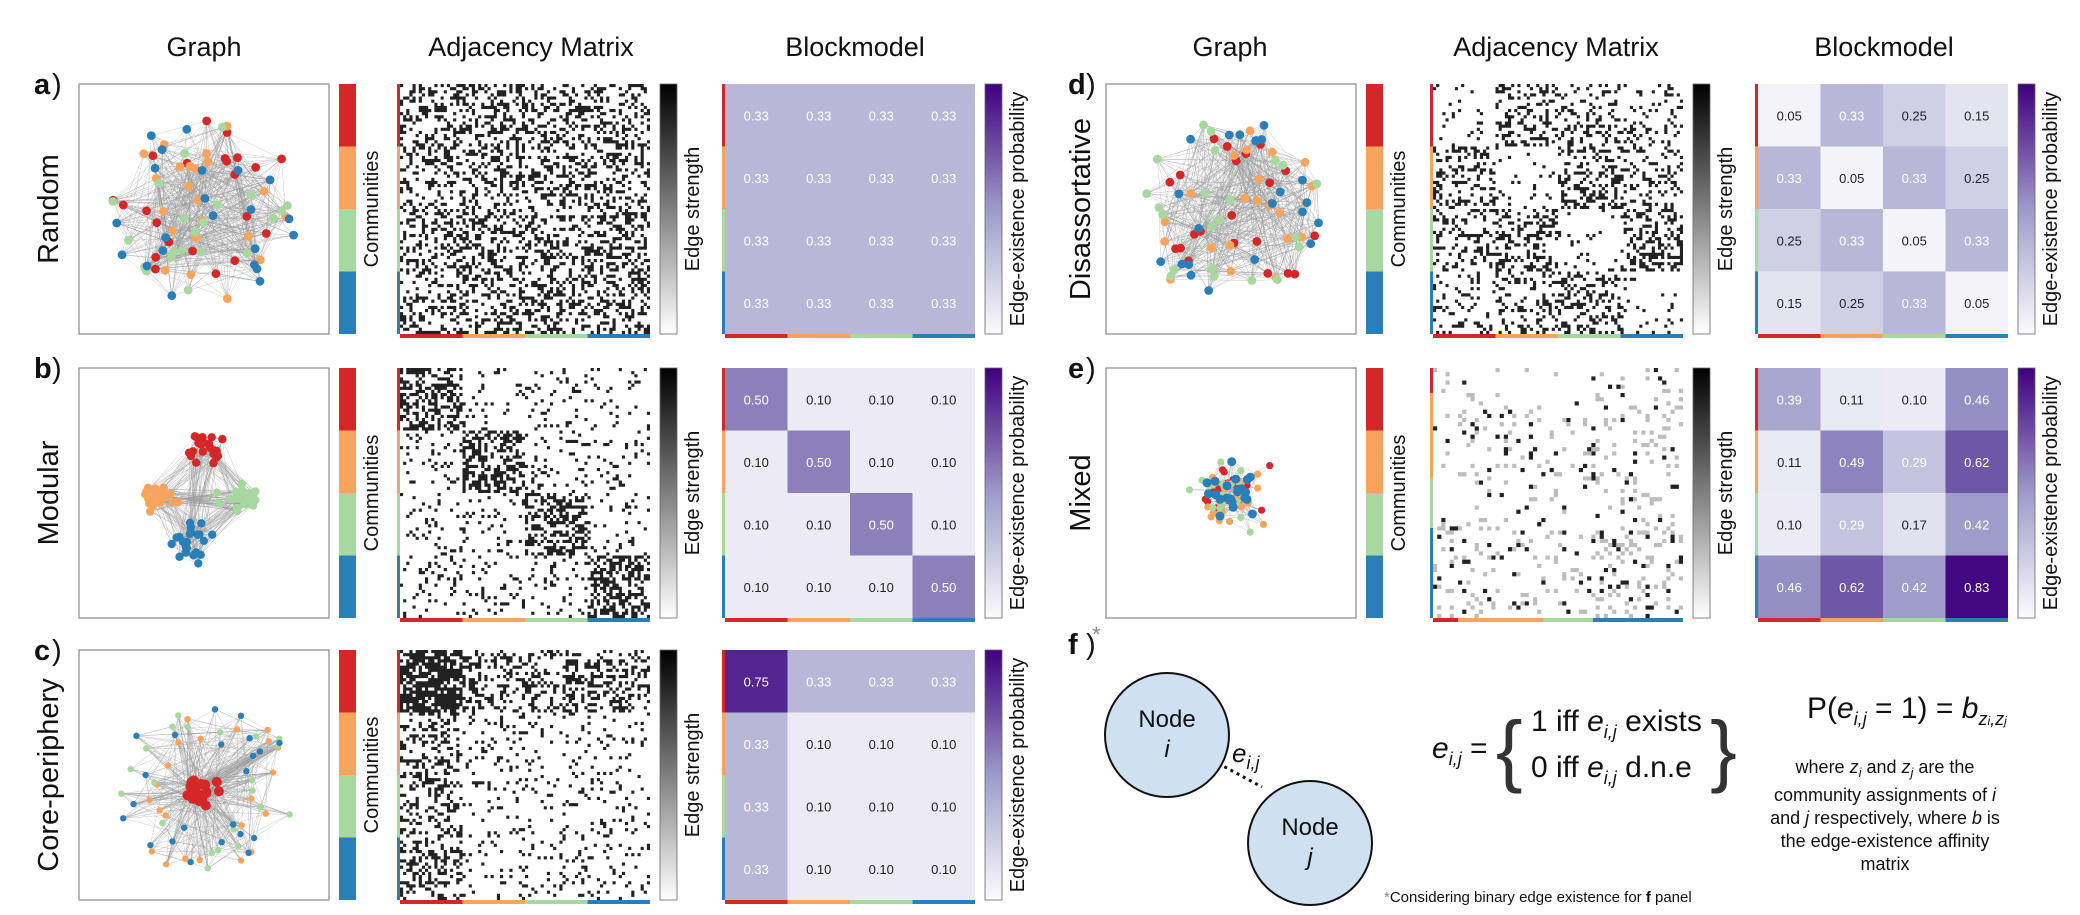 This screenshot has width=2080, height=915. I want to click on blockmodel-value-b-3-3: 0.50, so click(943, 587).